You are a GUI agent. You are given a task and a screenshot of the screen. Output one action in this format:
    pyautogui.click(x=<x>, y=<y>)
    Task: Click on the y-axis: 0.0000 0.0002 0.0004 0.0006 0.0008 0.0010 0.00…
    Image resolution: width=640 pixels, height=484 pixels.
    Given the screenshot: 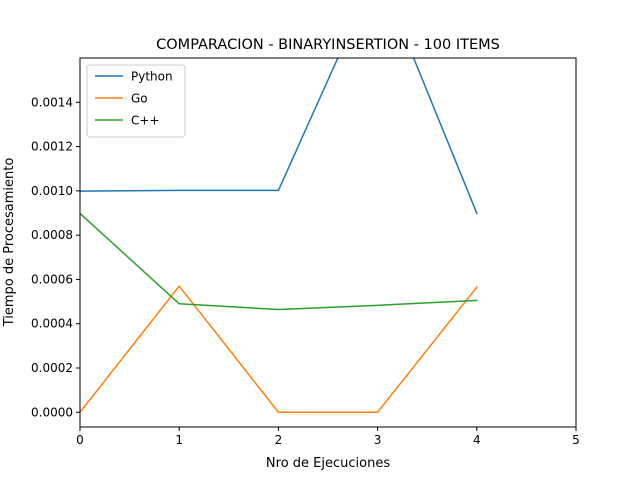 What is the action you would take?
    pyautogui.click(x=55, y=257)
    